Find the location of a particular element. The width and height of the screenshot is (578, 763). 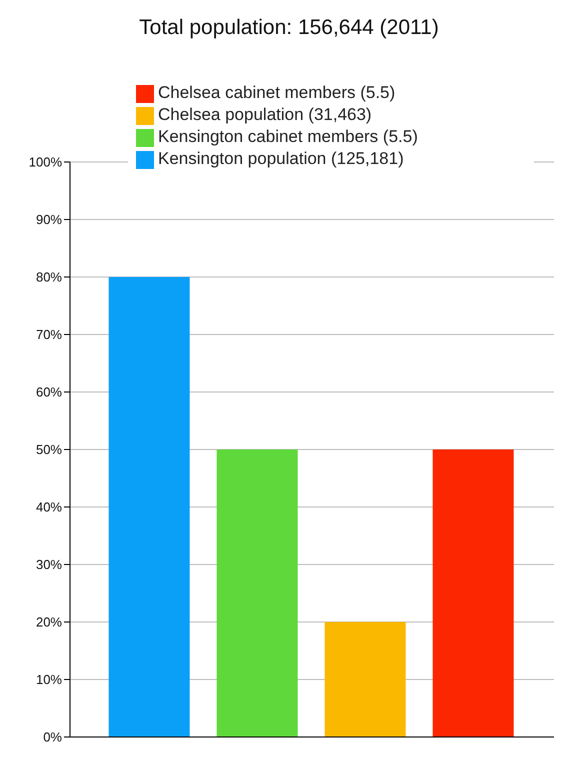

y-tick-label: 70% is located at coordinates (49, 334).